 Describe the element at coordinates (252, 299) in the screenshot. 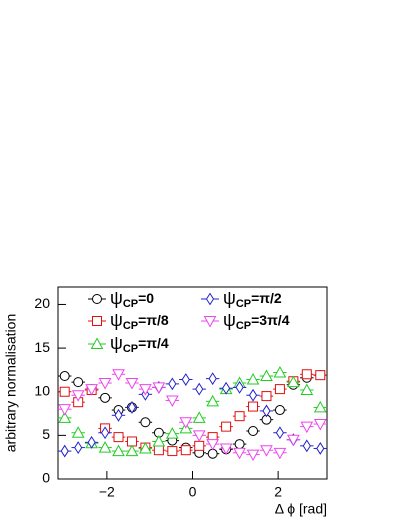

I see `legend-label: ψCP=π/2` at that location.